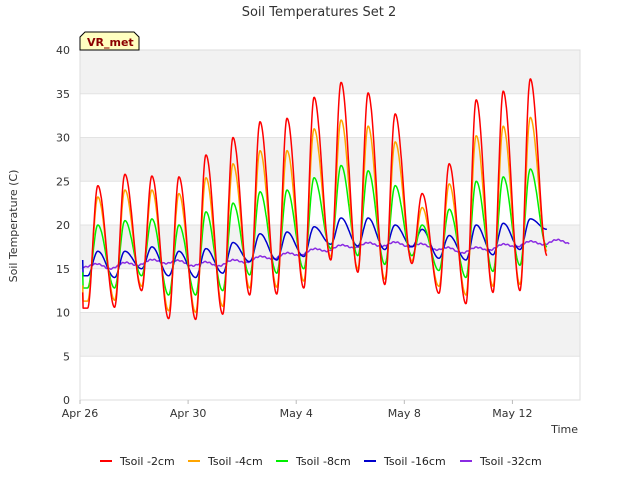  Describe the element at coordinates (147, 461) in the screenshot. I see `legend-label-tsoil-2cm: Tsoil -2cm` at that location.